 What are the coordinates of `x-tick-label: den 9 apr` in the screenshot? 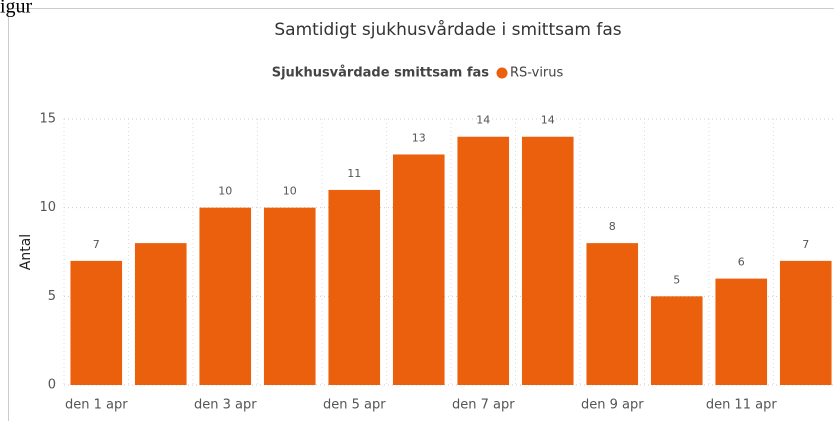 It's located at (612, 405).